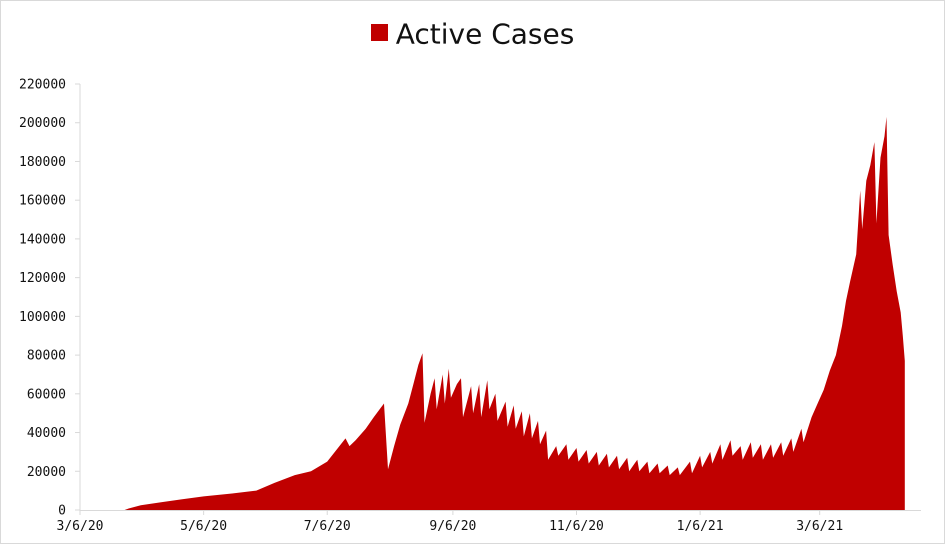  Describe the element at coordinates (576, 526) in the screenshot. I see `x-tick-label: 11/6/20` at that location.